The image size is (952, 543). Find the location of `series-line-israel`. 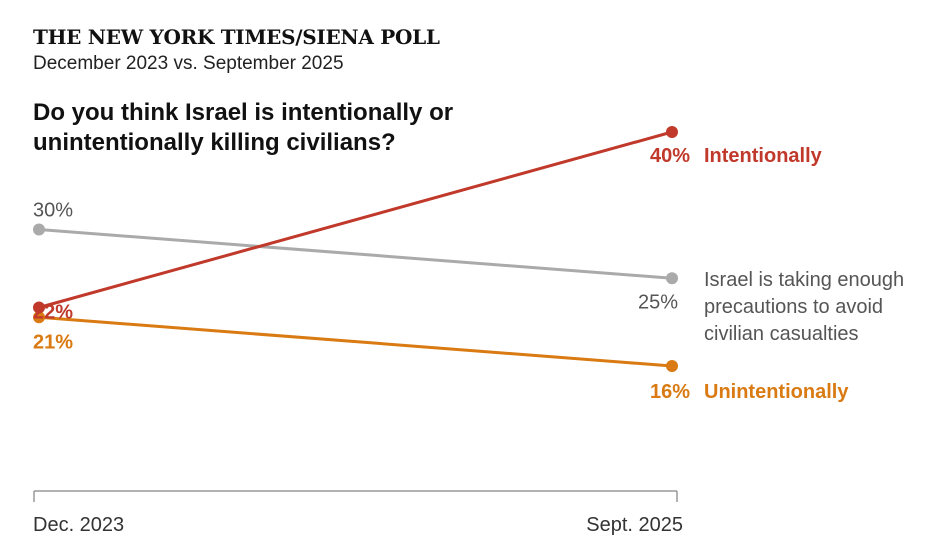

series-line-israel is located at coordinates (355, 254).